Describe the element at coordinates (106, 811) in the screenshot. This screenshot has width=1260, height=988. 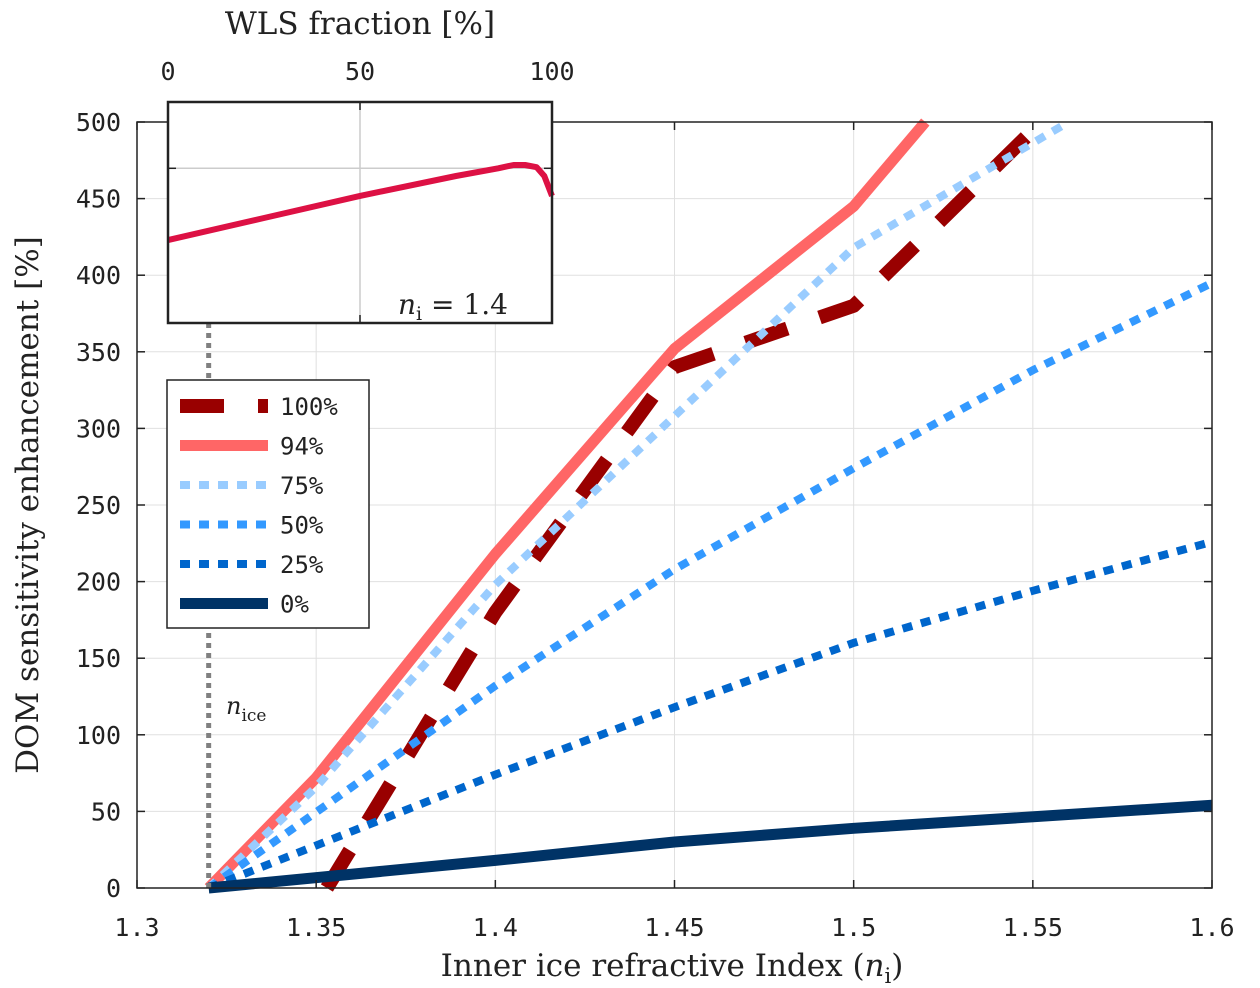
I see `y-tick-label: 50` at that location.